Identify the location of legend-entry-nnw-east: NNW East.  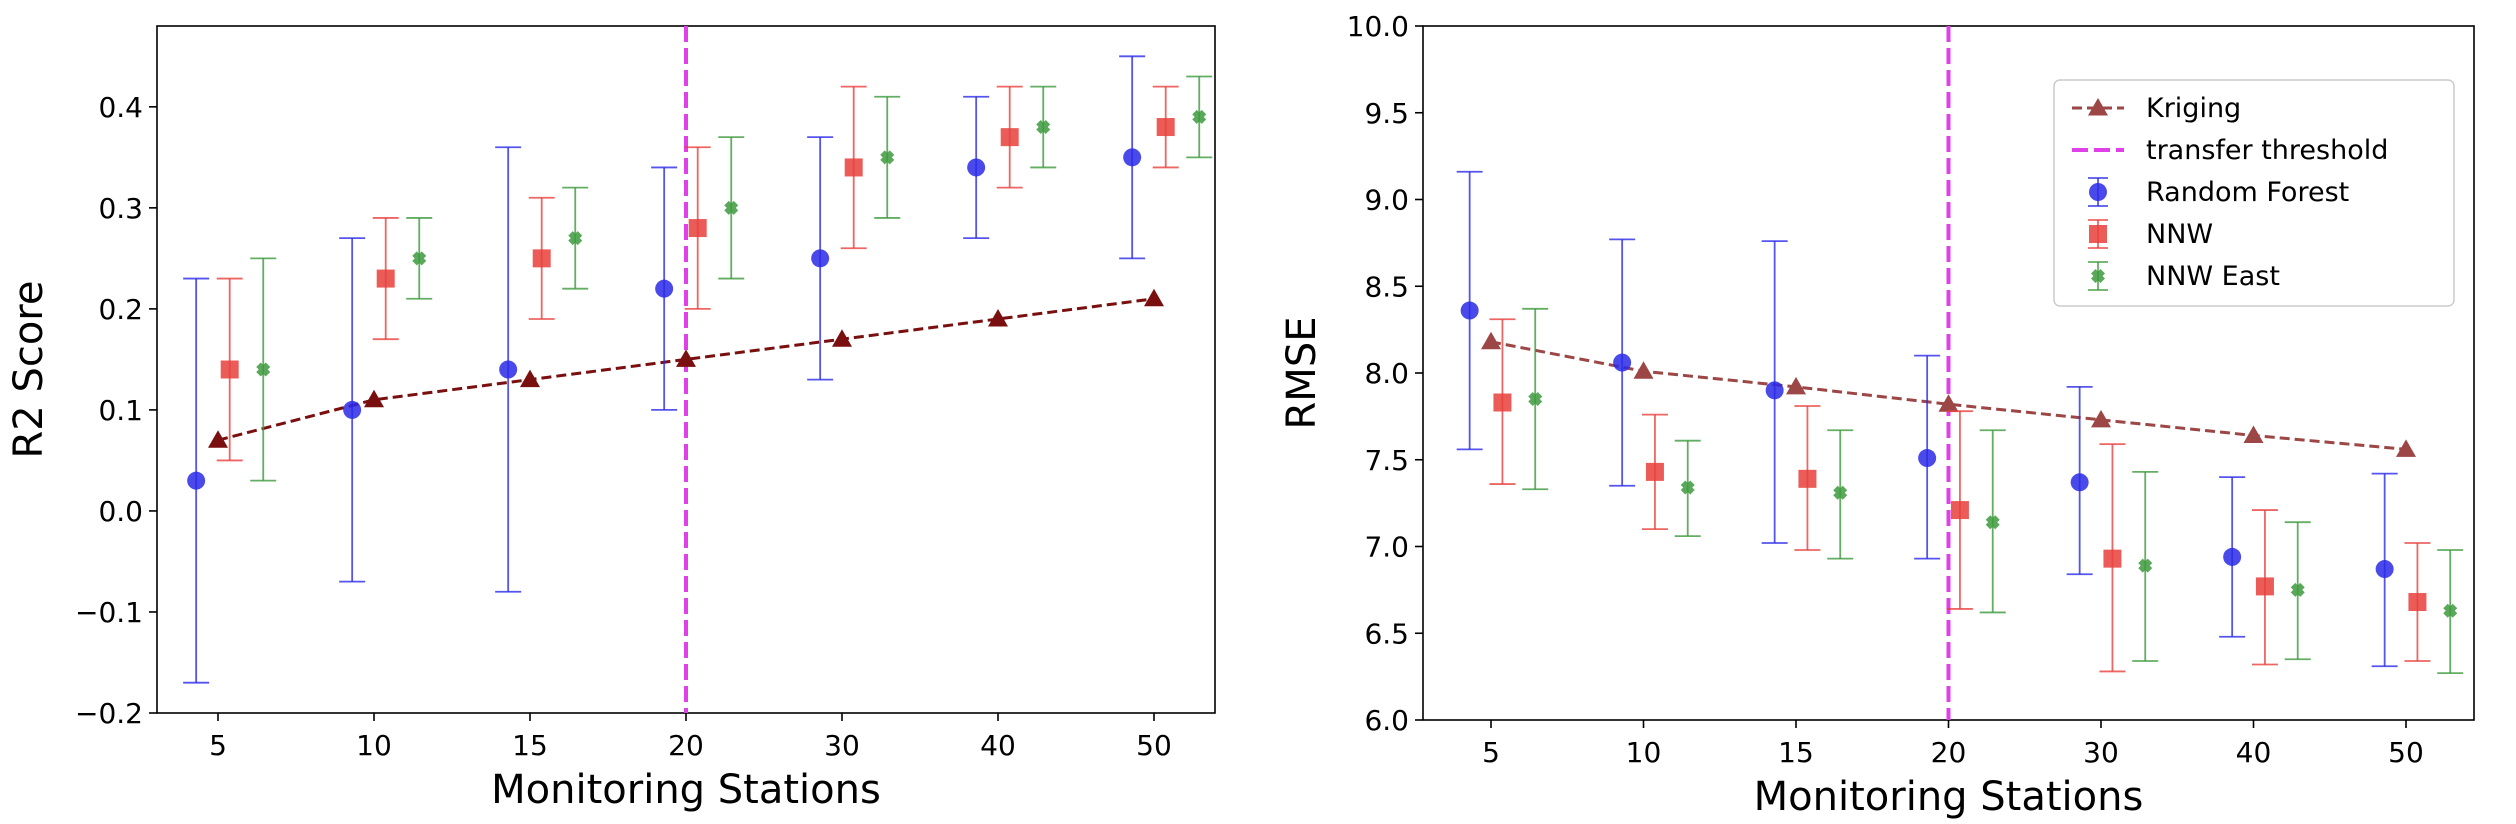
(2184, 276).